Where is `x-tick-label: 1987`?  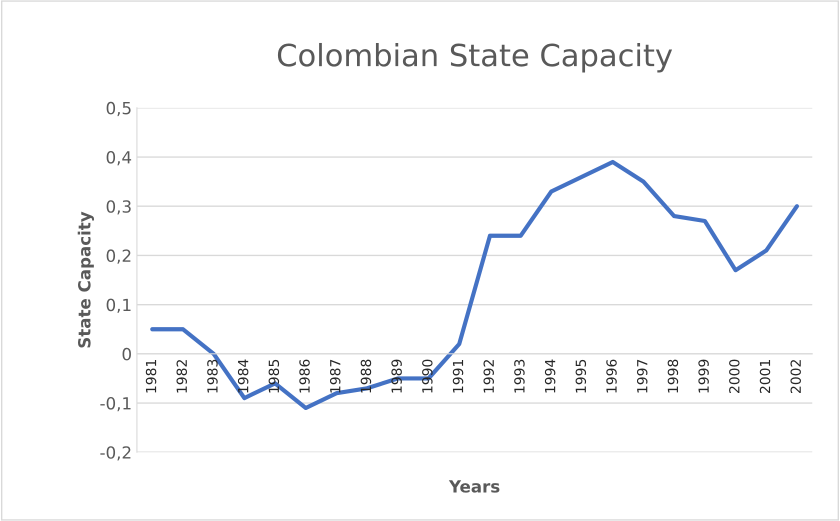 x-tick-label: 1987 is located at coordinates (335, 376).